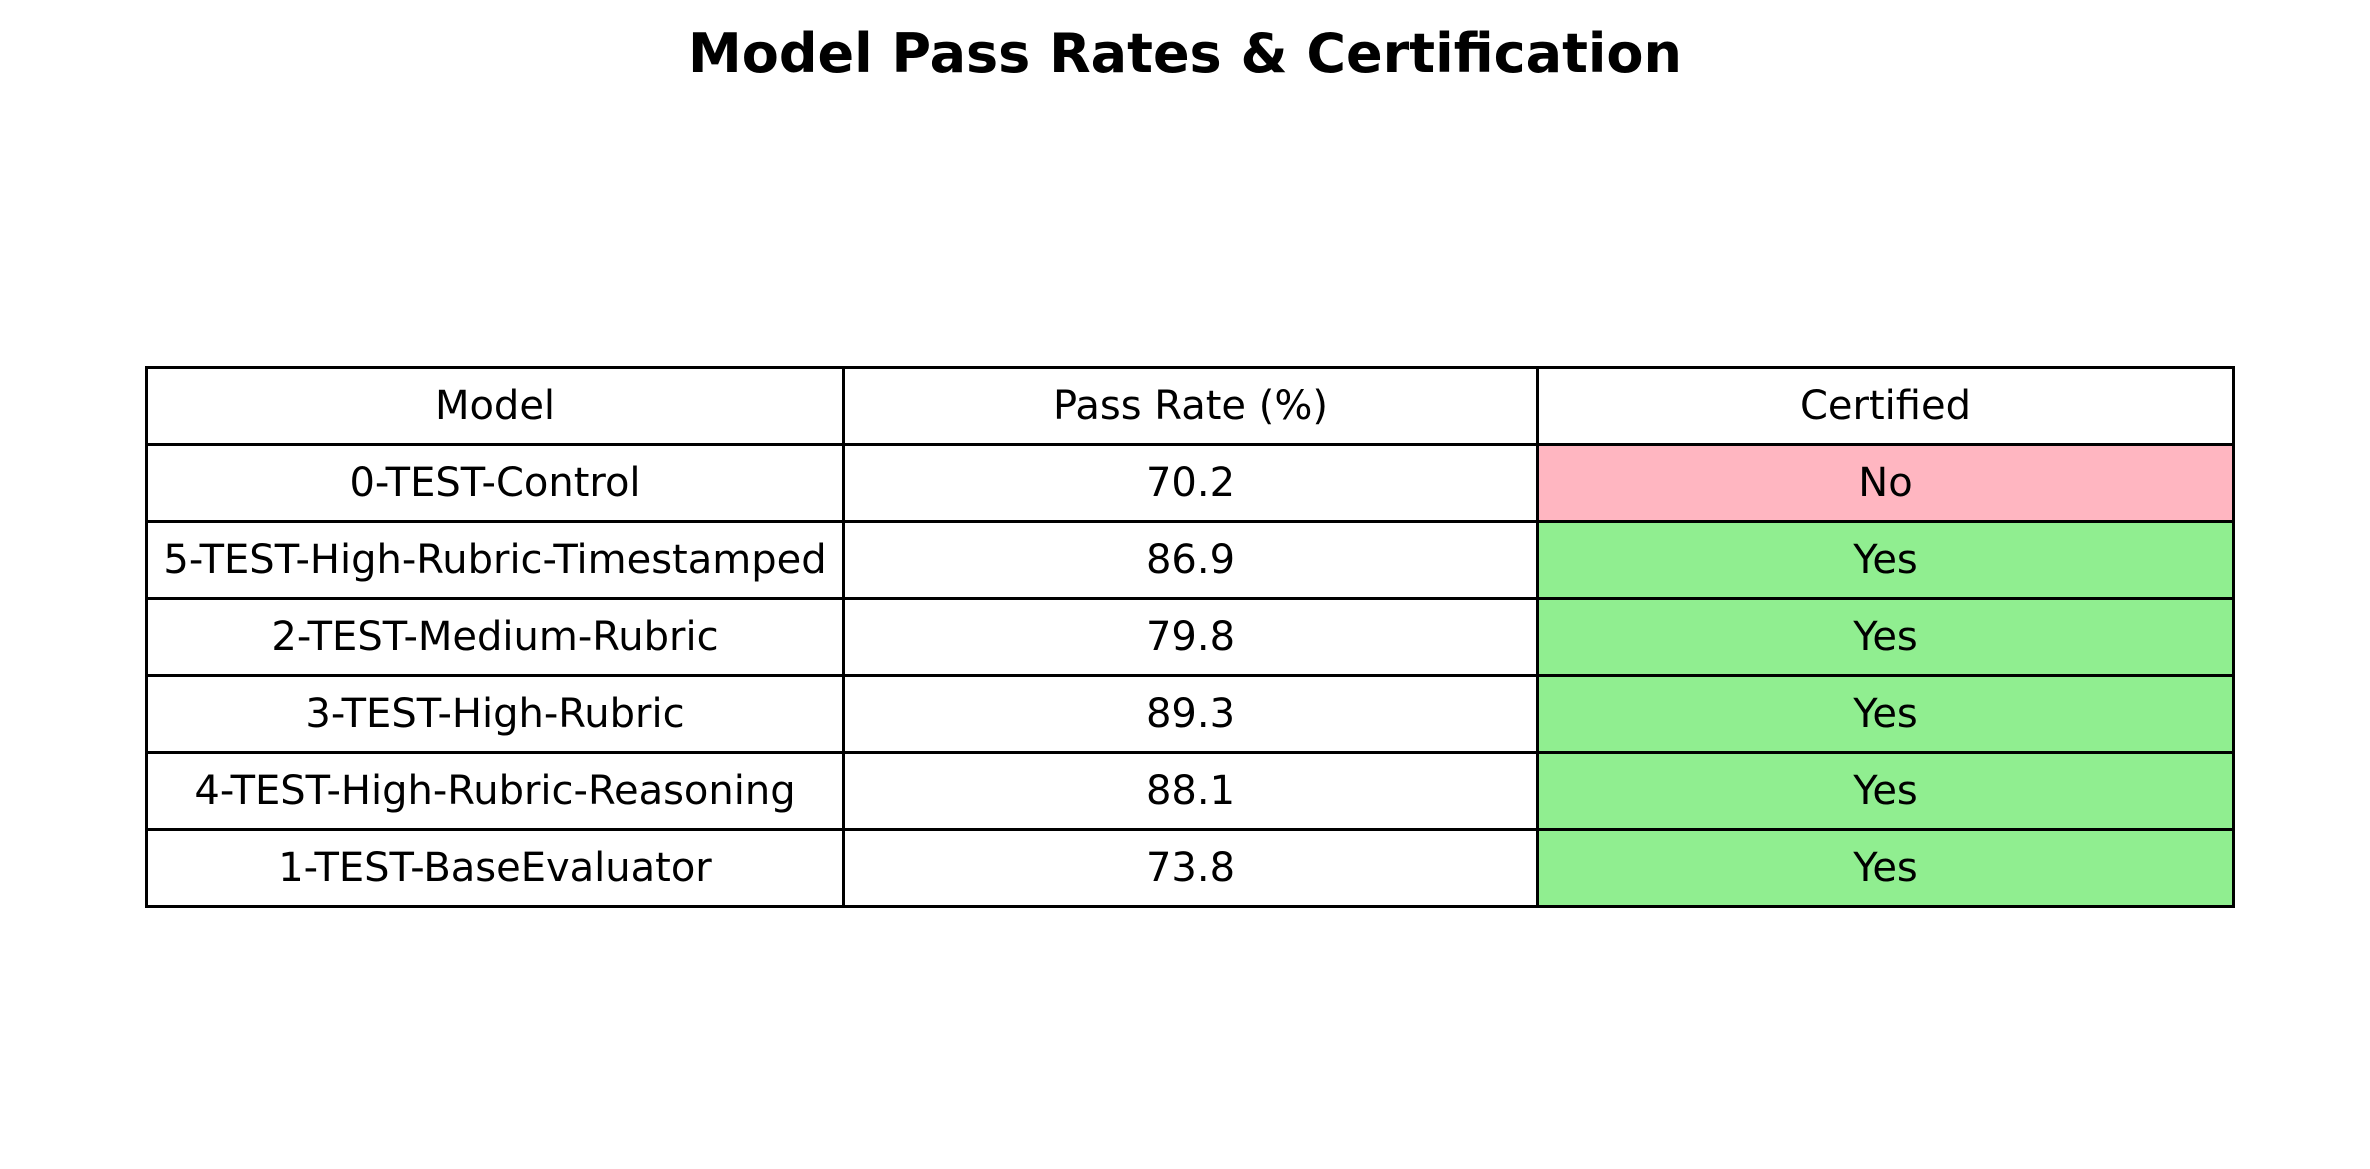 The image size is (2370, 1169). Describe the element at coordinates (1185, 53) in the screenshot. I see `chart-title: Model Pass Rates & Certification` at that location.